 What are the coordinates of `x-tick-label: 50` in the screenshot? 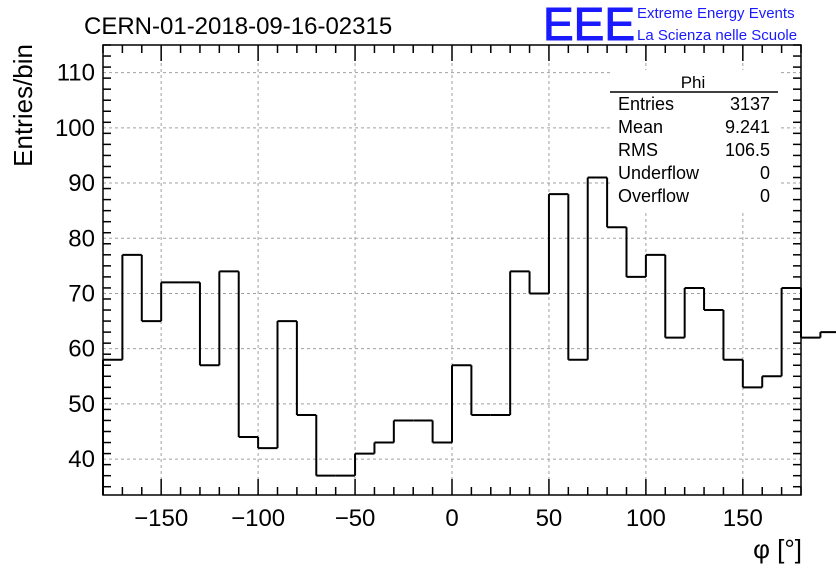 It's located at (549, 518).